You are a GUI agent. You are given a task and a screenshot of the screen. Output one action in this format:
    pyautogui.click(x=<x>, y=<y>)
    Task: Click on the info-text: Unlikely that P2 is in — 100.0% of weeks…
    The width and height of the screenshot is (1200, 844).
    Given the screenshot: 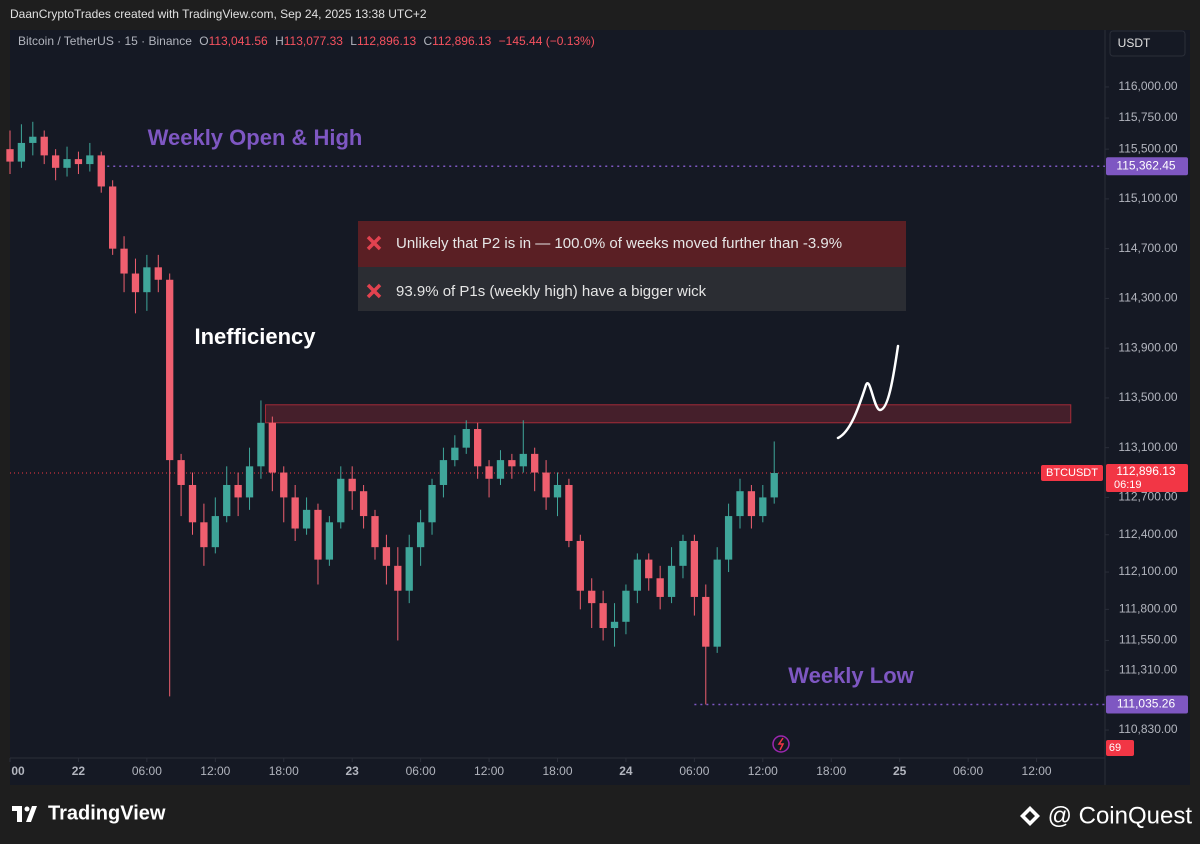 What is the action you would take?
    pyautogui.click(x=619, y=243)
    